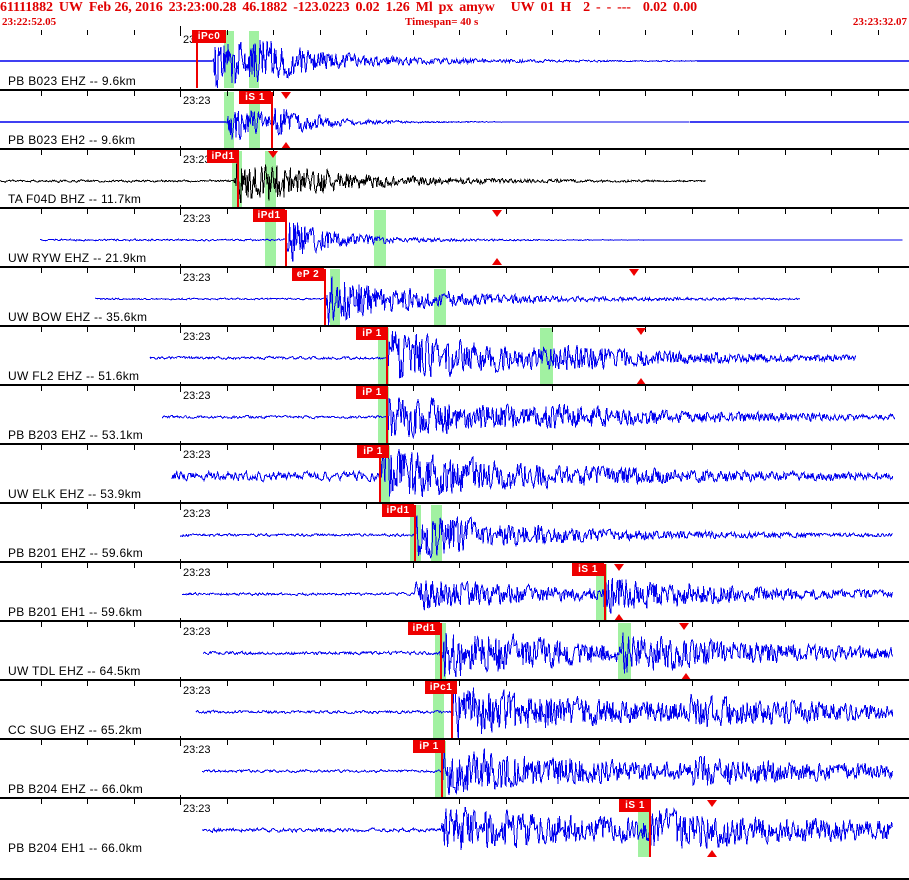  What do you see at coordinates (209, 36) in the screenshot?
I see `phase-pick-label: iPc0` at bounding box center [209, 36].